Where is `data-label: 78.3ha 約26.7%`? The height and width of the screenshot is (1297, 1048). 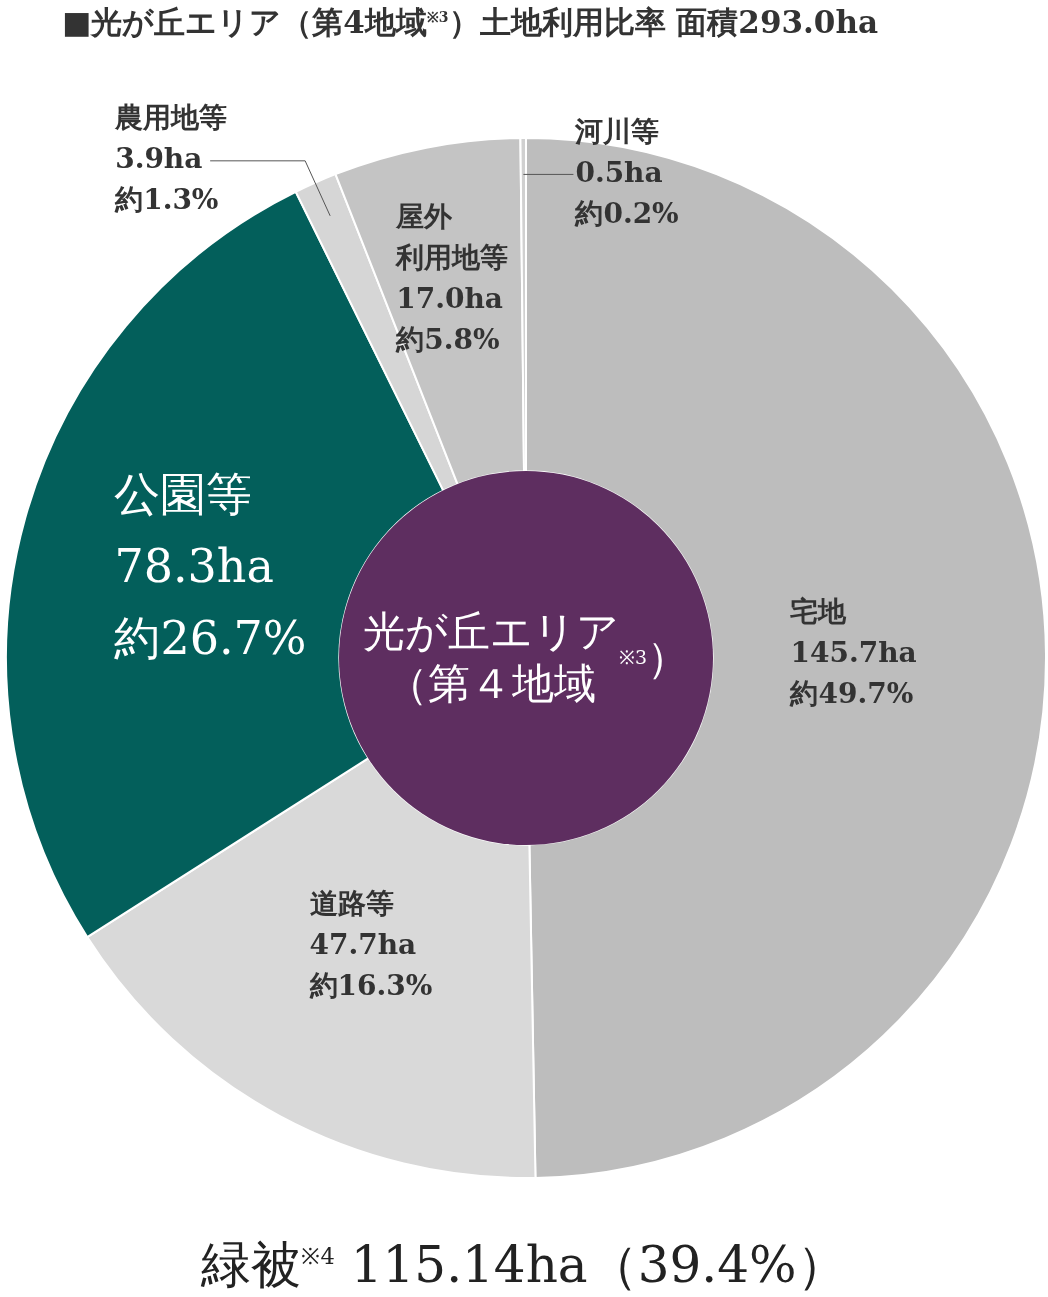
data-label: 78.3ha 約26.7% is located at coordinates (210, 601).